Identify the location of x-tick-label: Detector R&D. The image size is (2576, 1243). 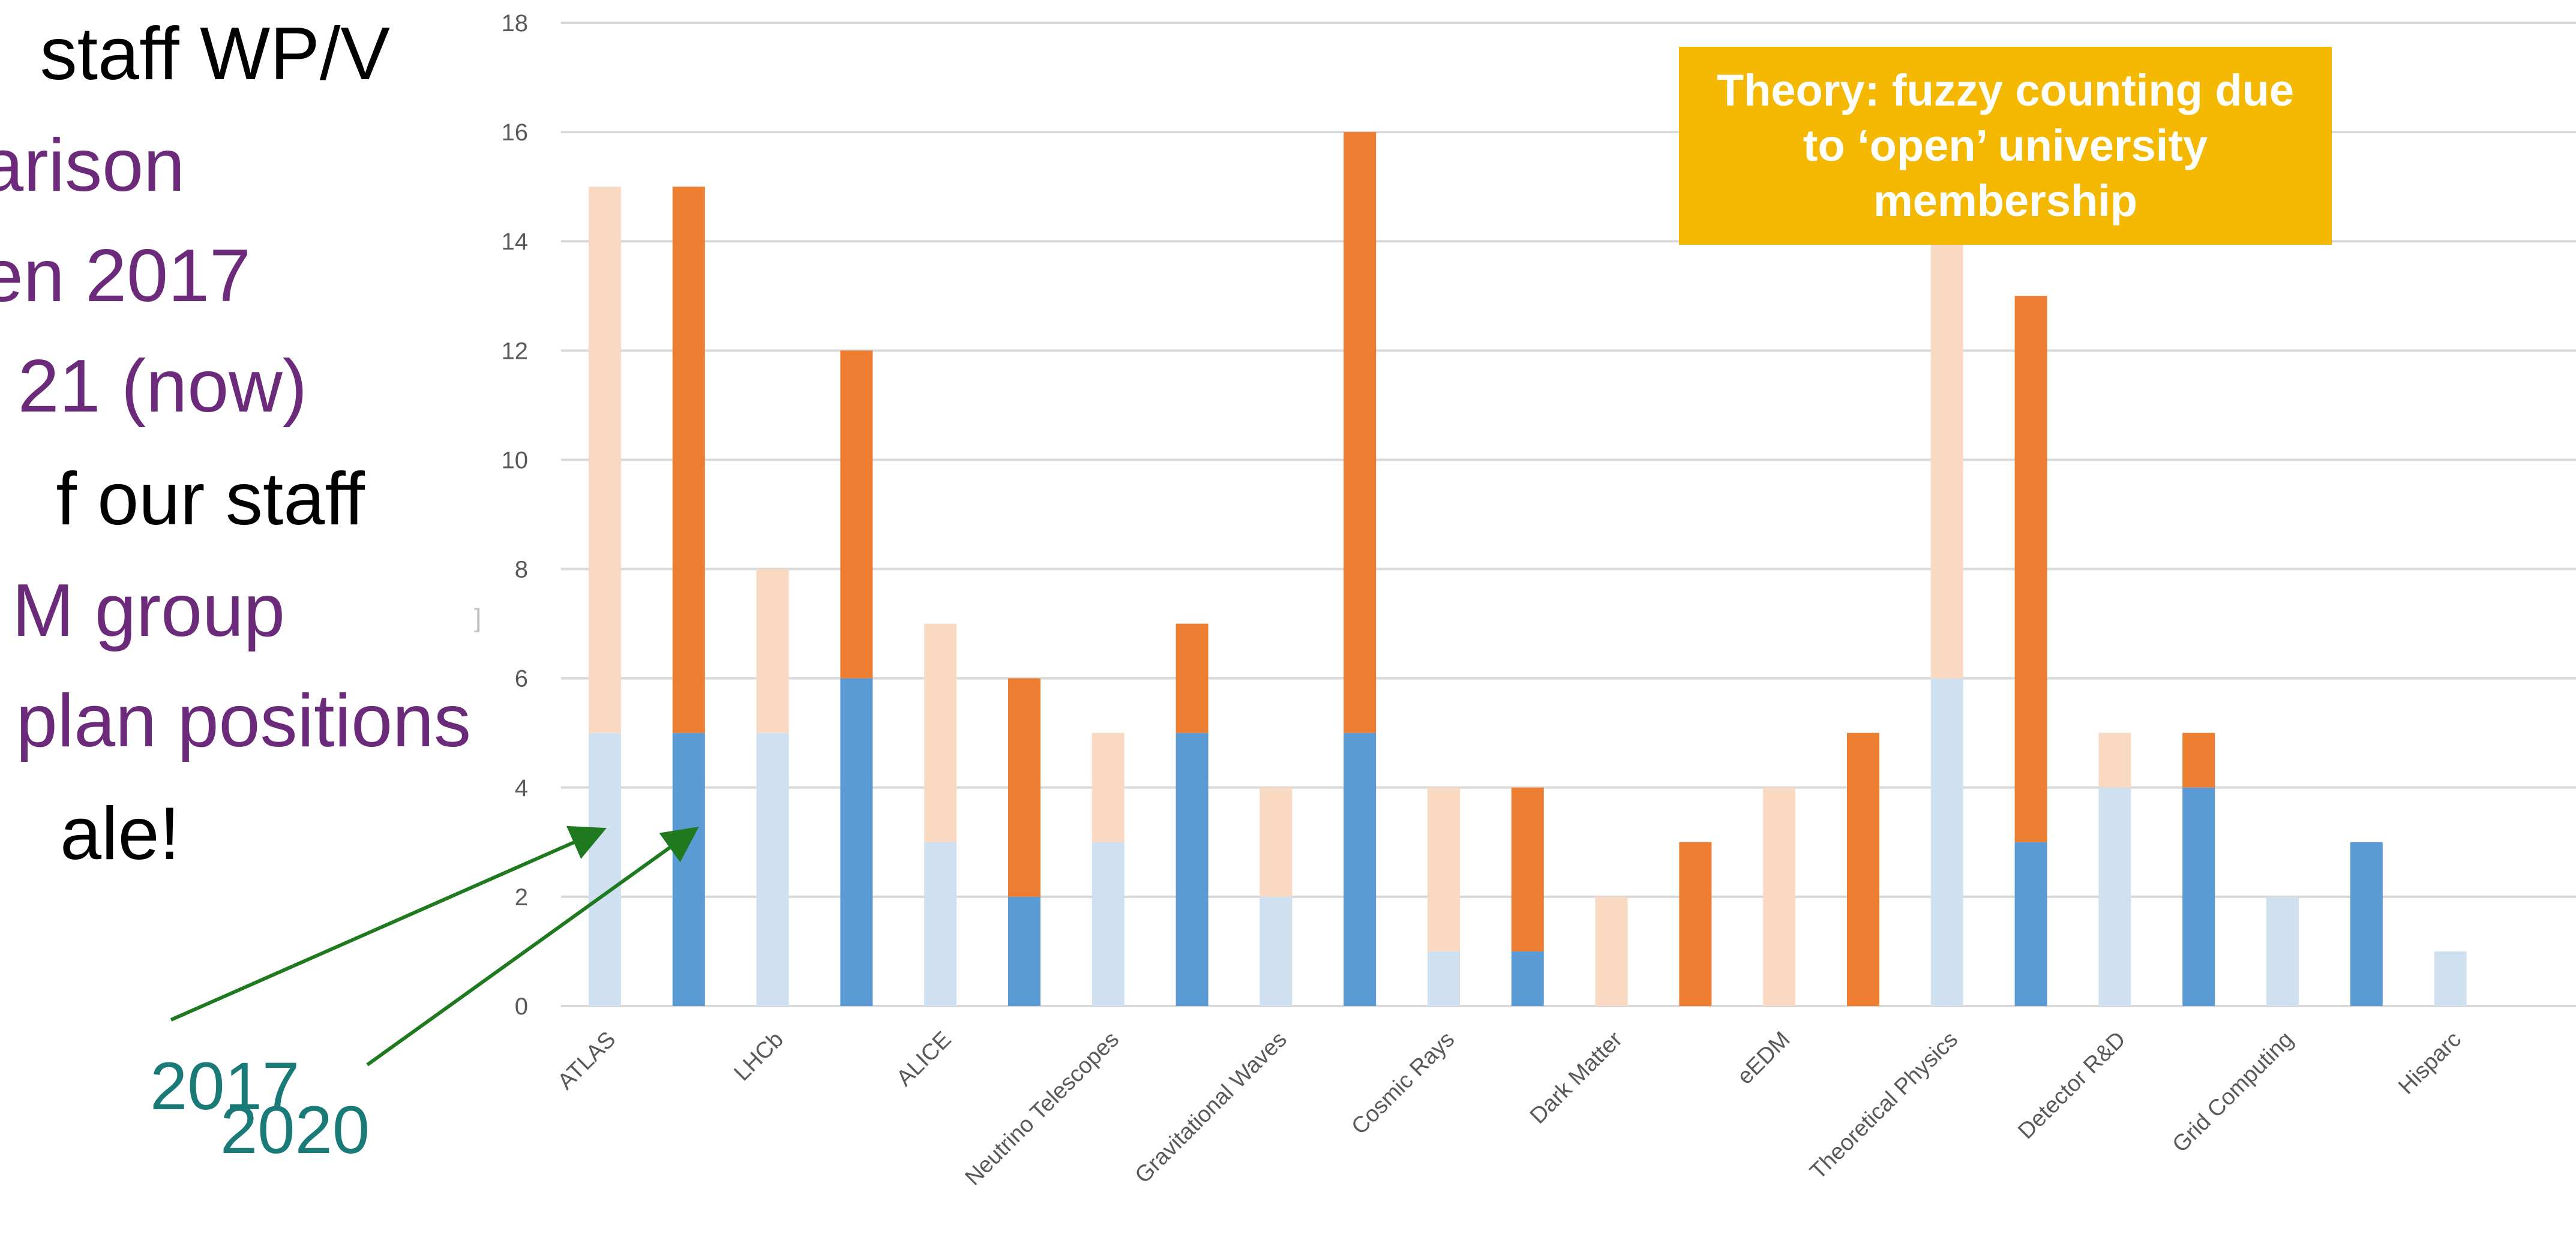
(2071, 1085).